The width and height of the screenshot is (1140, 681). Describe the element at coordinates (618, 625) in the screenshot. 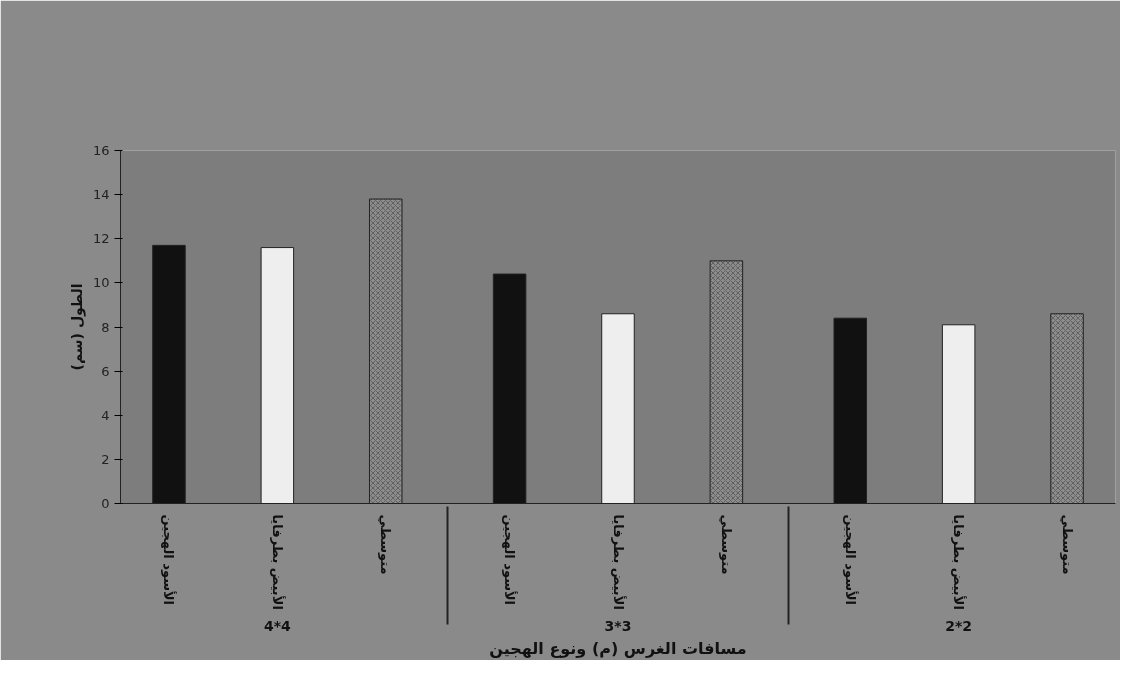

I see `text: 3*3` at that location.